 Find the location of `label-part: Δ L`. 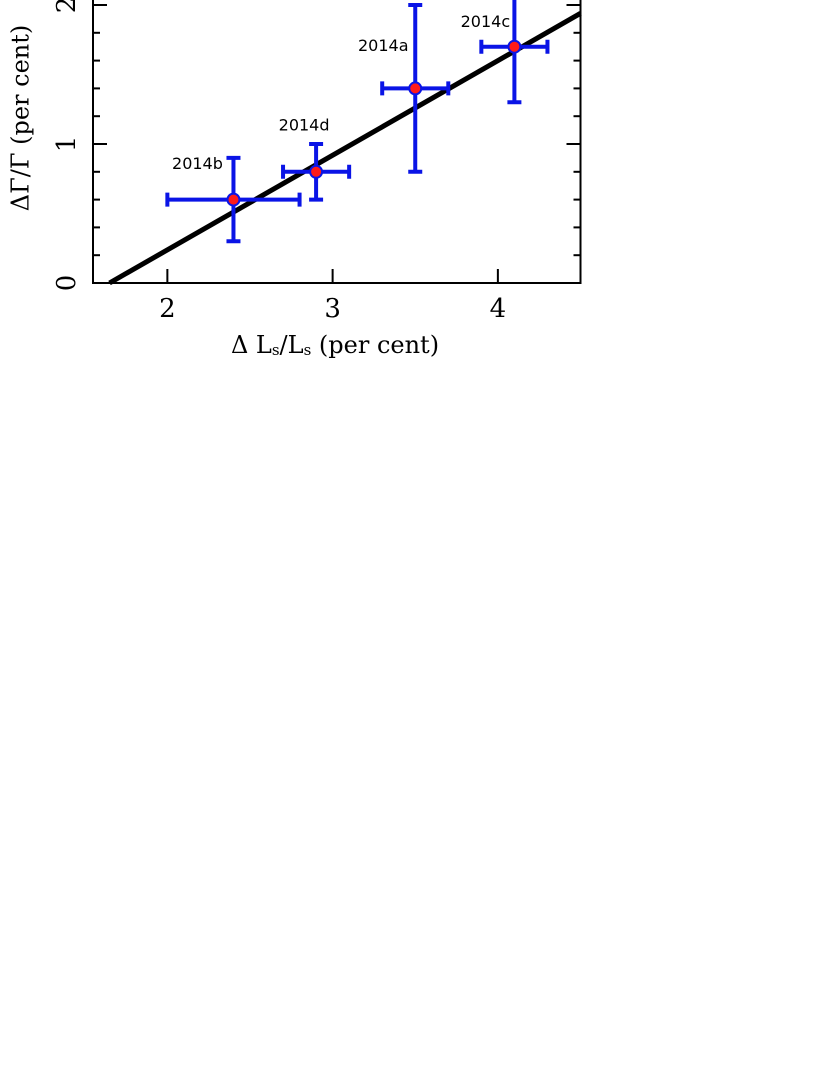

label-part: Δ L is located at coordinates (251, 345).